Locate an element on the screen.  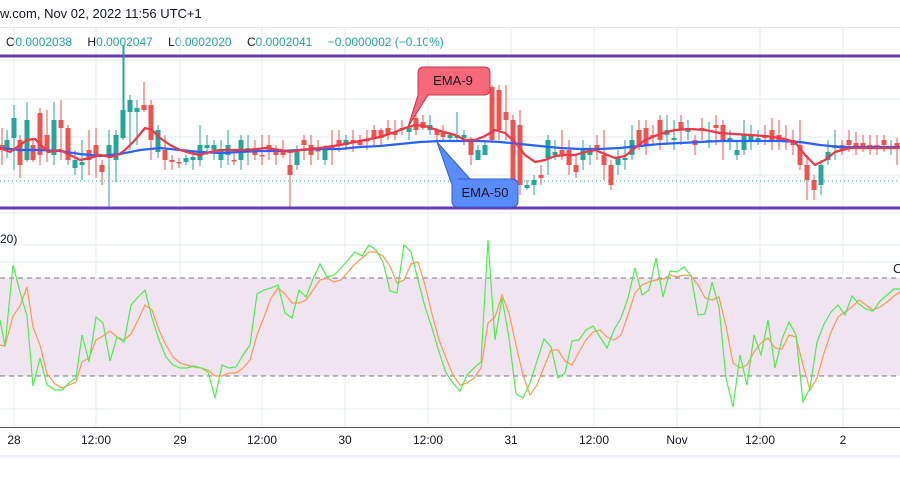
header-divider is located at coordinates (450, 27).